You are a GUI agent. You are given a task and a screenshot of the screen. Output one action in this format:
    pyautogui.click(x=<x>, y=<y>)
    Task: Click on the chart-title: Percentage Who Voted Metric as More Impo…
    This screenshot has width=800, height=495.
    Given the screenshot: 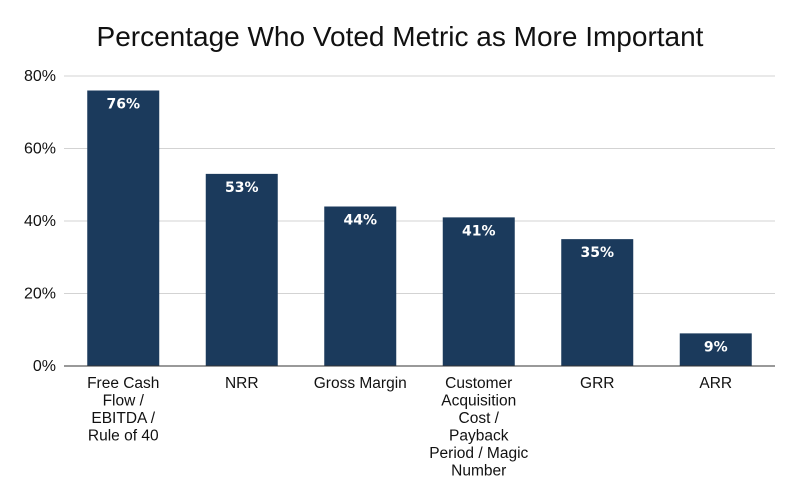 What is the action you would take?
    pyautogui.click(x=400, y=36)
    